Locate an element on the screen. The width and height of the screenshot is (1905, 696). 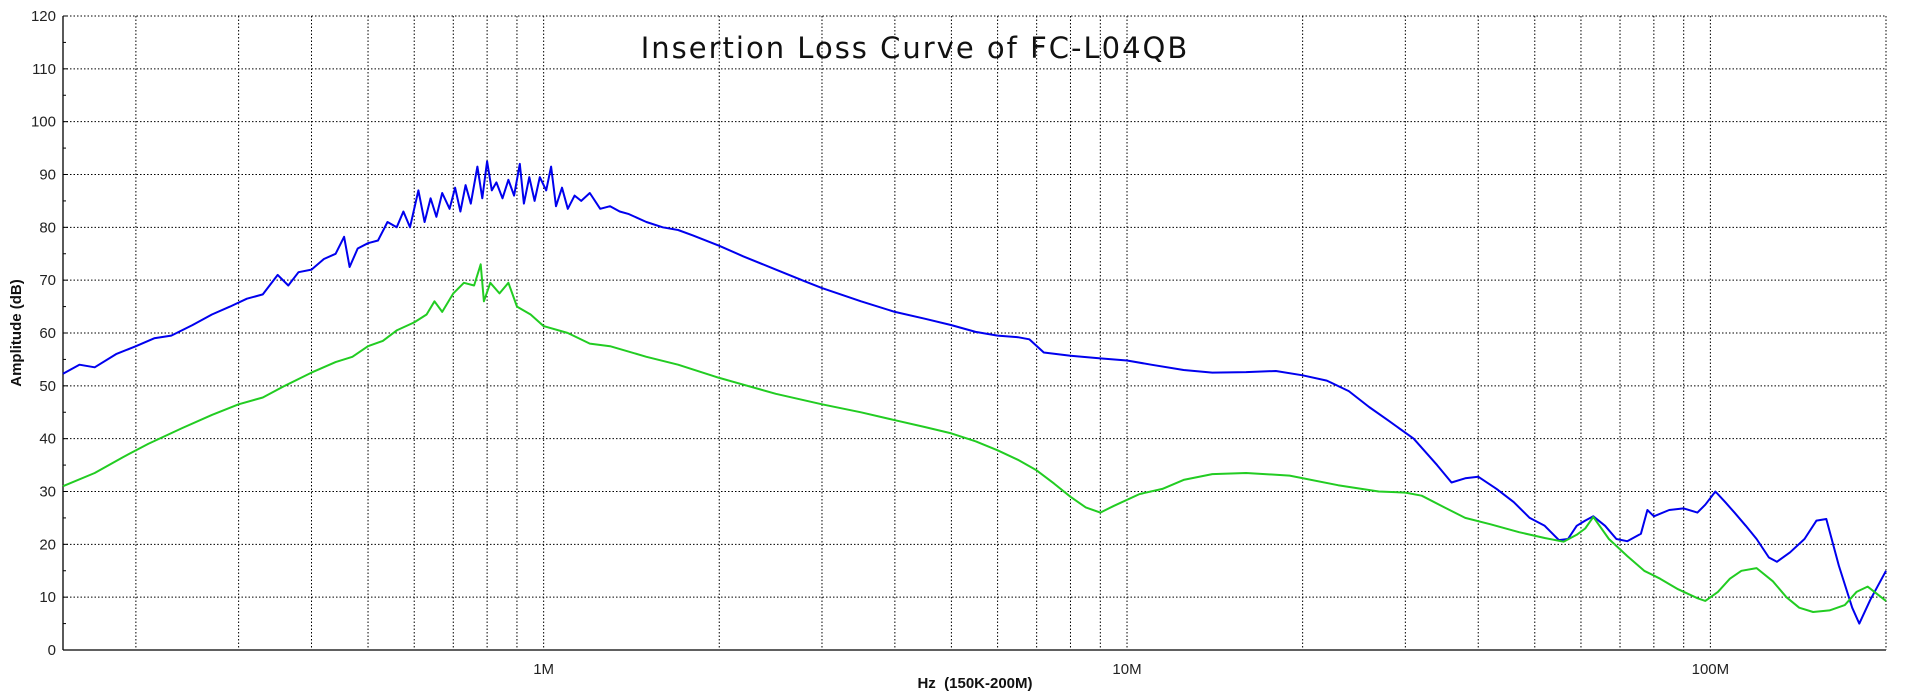
y-tick-label: 10 is located at coordinates (47, 597).